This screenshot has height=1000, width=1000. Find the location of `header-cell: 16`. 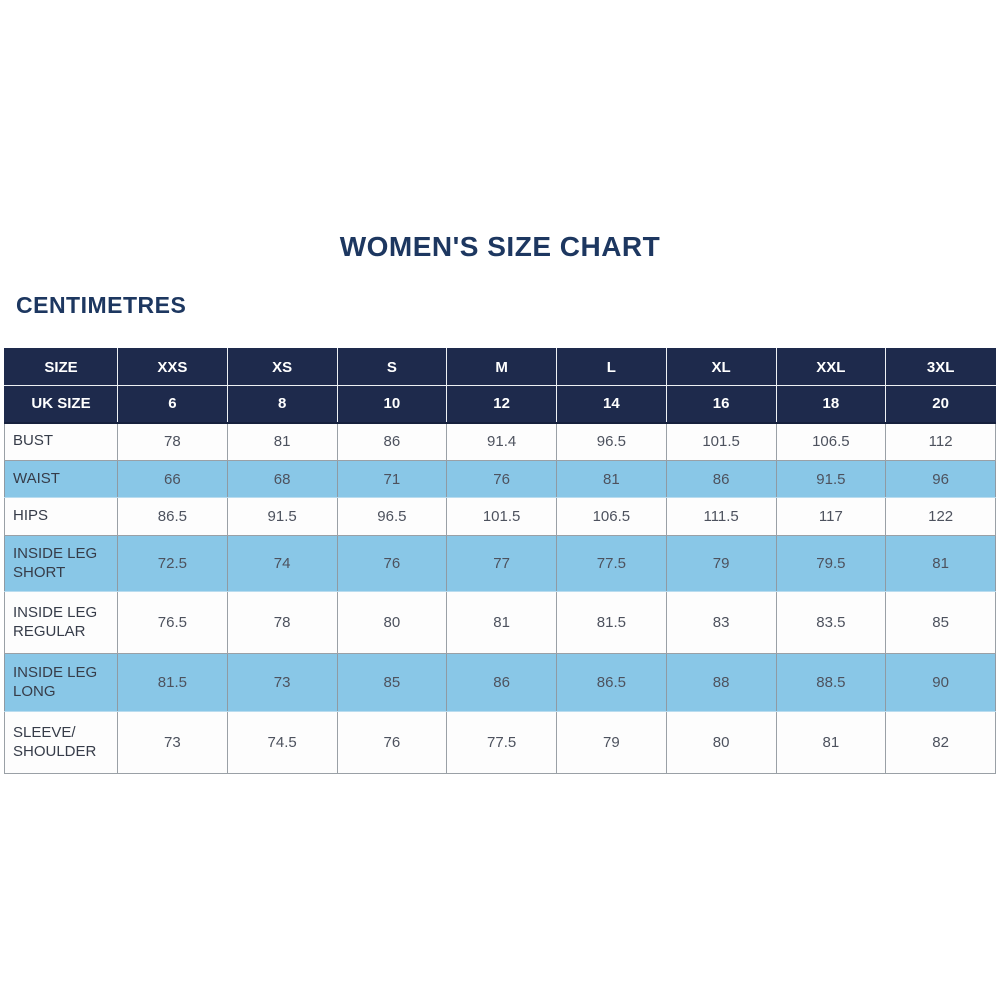

header-cell: 16 is located at coordinates (721, 404).